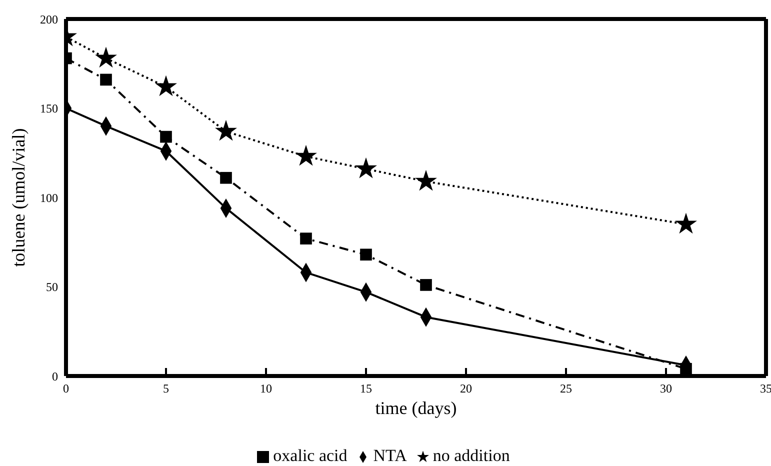  I want to click on x-tick-label: 20, so click(466, 389).